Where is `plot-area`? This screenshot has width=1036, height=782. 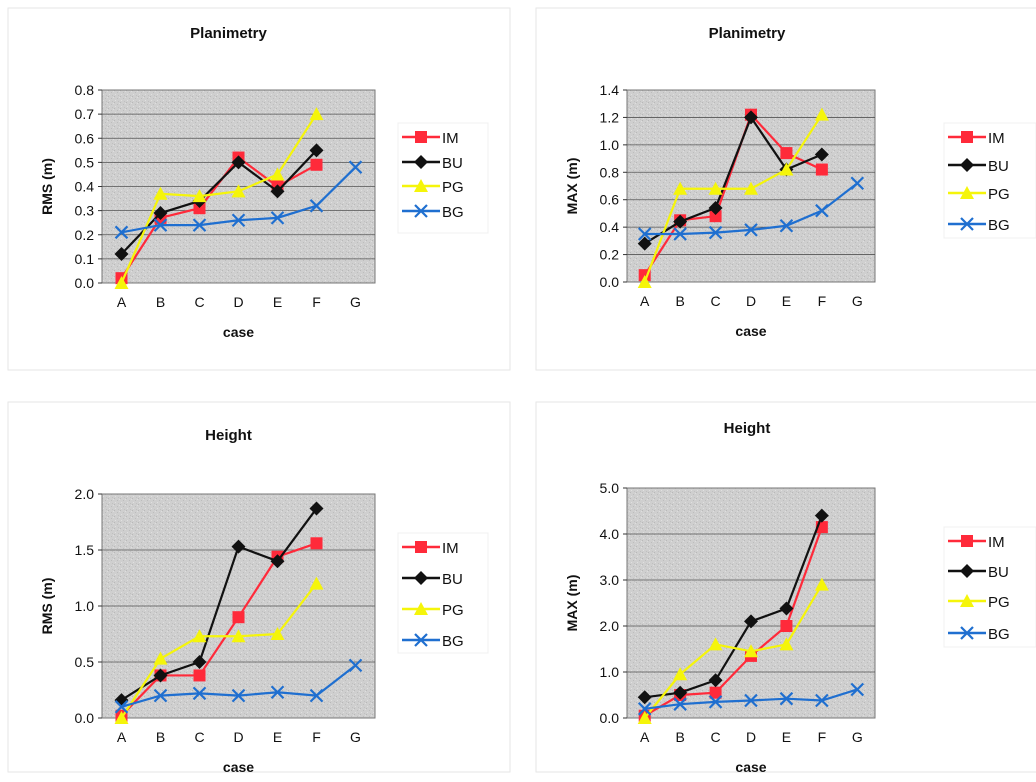
plot-area is located at coordinates (751, 603).